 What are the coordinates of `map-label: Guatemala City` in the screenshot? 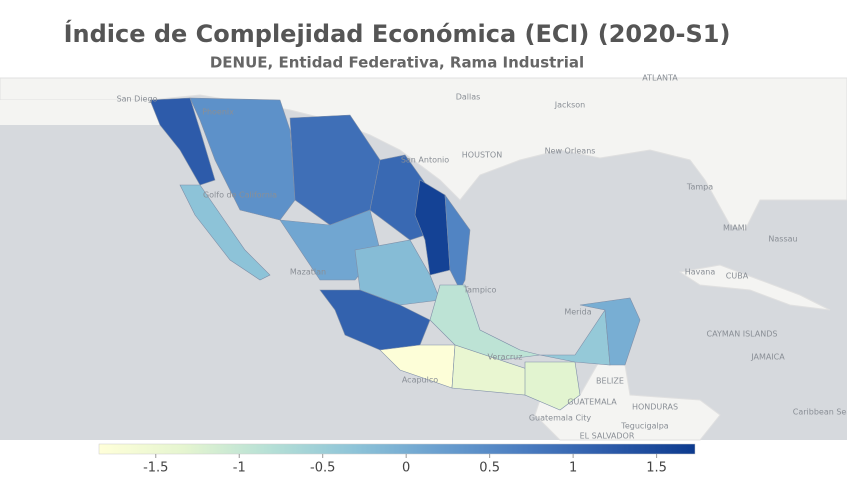 It's located at (560, 418).